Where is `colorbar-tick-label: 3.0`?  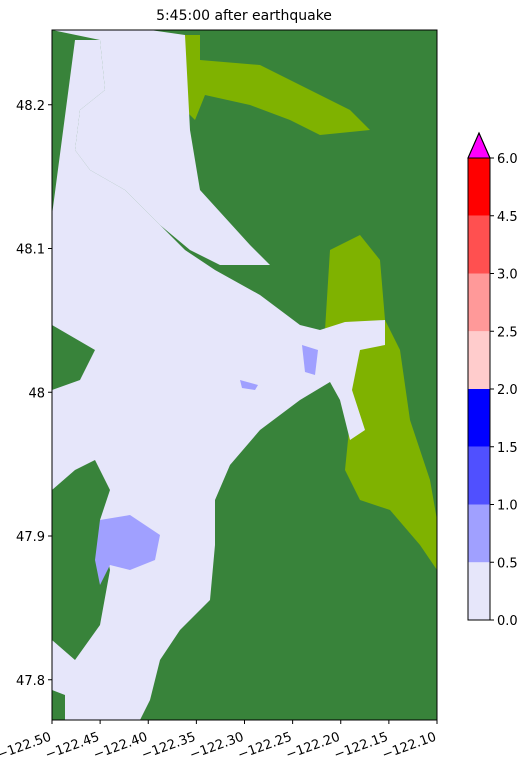
colorbar-tick-label: 3.0 is located at coordinates (507, 275).